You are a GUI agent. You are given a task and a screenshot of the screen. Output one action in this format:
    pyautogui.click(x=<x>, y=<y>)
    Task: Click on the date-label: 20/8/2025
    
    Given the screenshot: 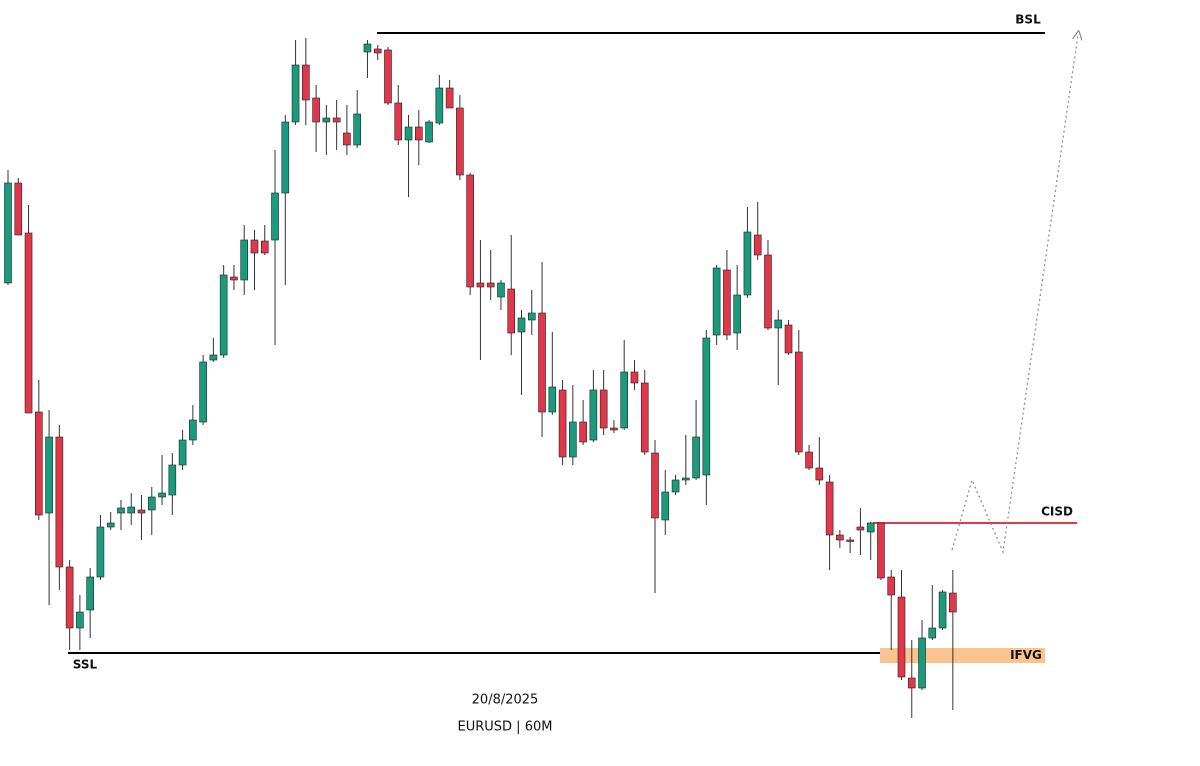 What is the action you would take?
    pyautogui.click(x=505, y=700)
    